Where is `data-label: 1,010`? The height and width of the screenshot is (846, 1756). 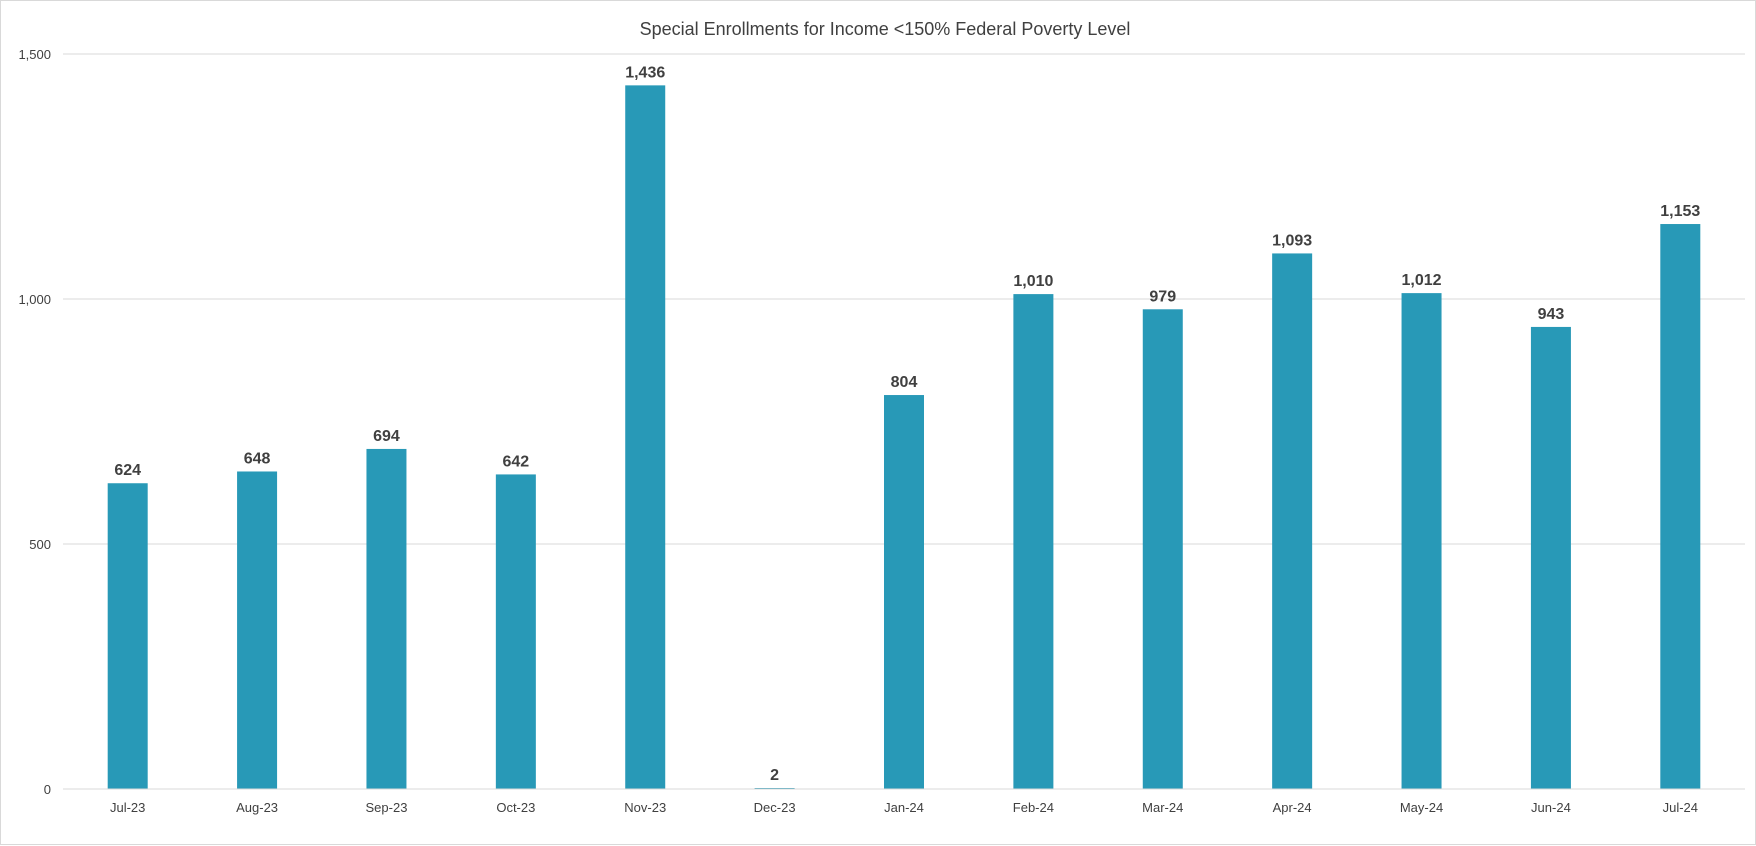 data-label: 1,010 is located at coordinates (1033, 281).